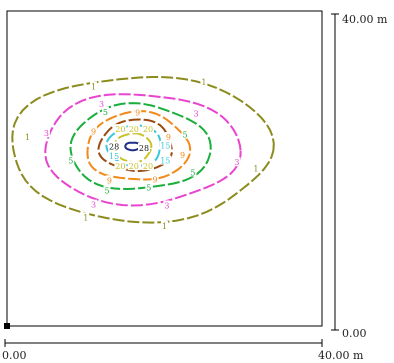  I want to click on x-axis-max-label: 40.00 m, so click(341, 355).